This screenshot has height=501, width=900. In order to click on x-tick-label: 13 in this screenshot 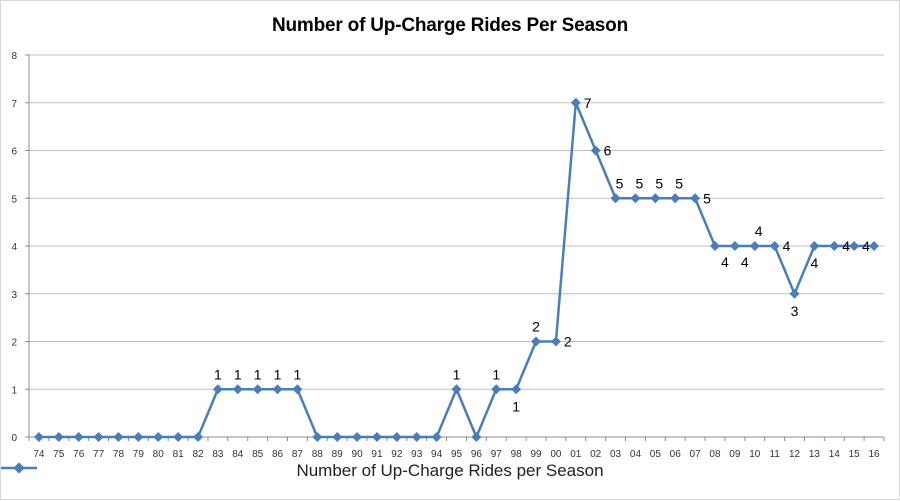, I will do `click(815, 454)`.